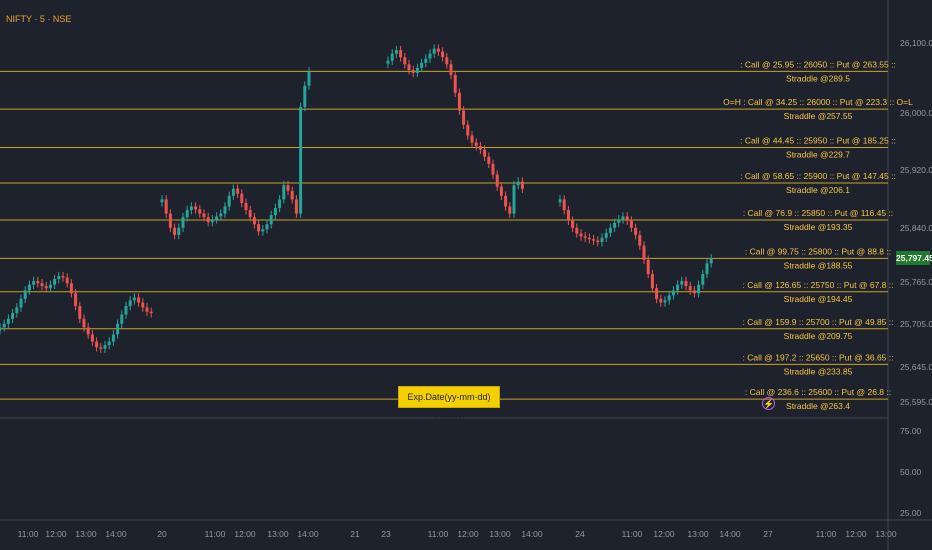 The width and height of the screenshot is (932, 550). What do you see at coordinates (818, 299) in the screenshot?
I see `straddle-label: Straddle @194.45` at bounding box center [818, 299].